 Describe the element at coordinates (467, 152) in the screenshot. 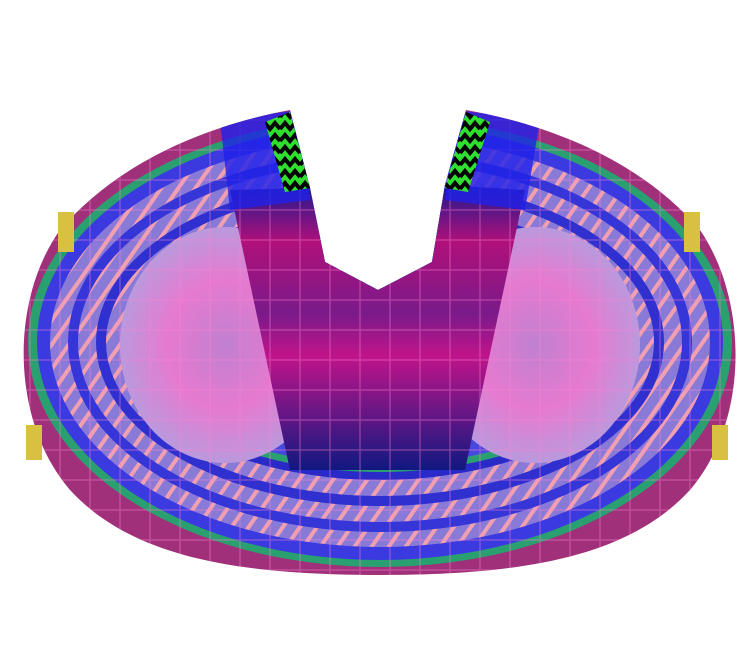

I see `start-marker-right` at that location.